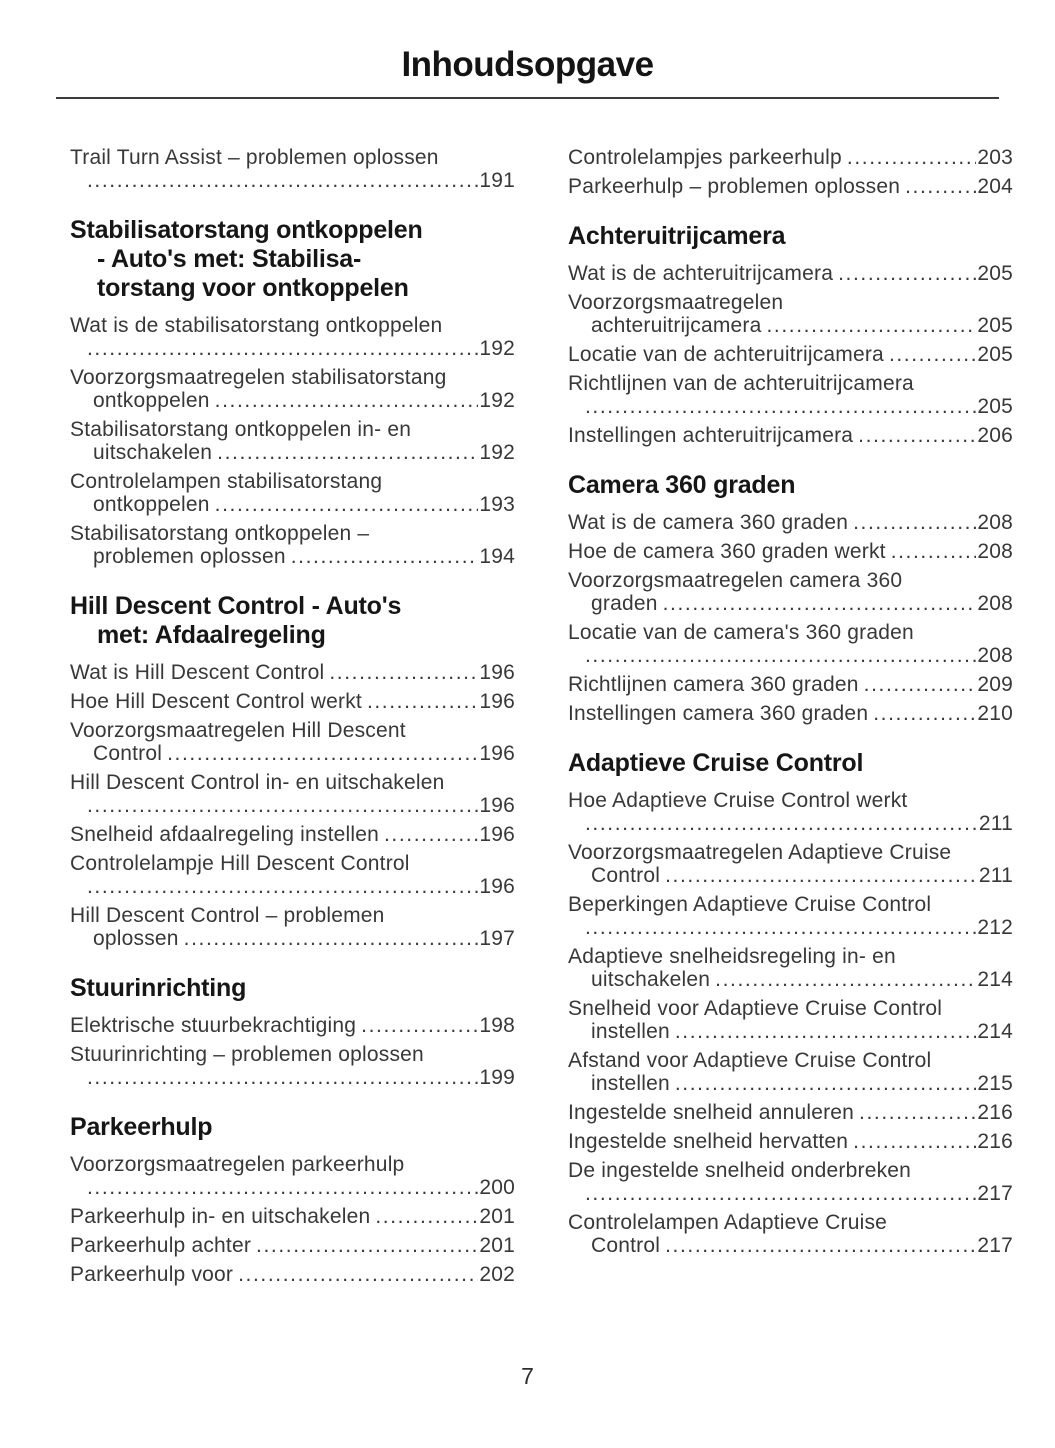  I want to click on toc-entry: Snelheid afdaalregeling instellen 196, so click(292, 834).